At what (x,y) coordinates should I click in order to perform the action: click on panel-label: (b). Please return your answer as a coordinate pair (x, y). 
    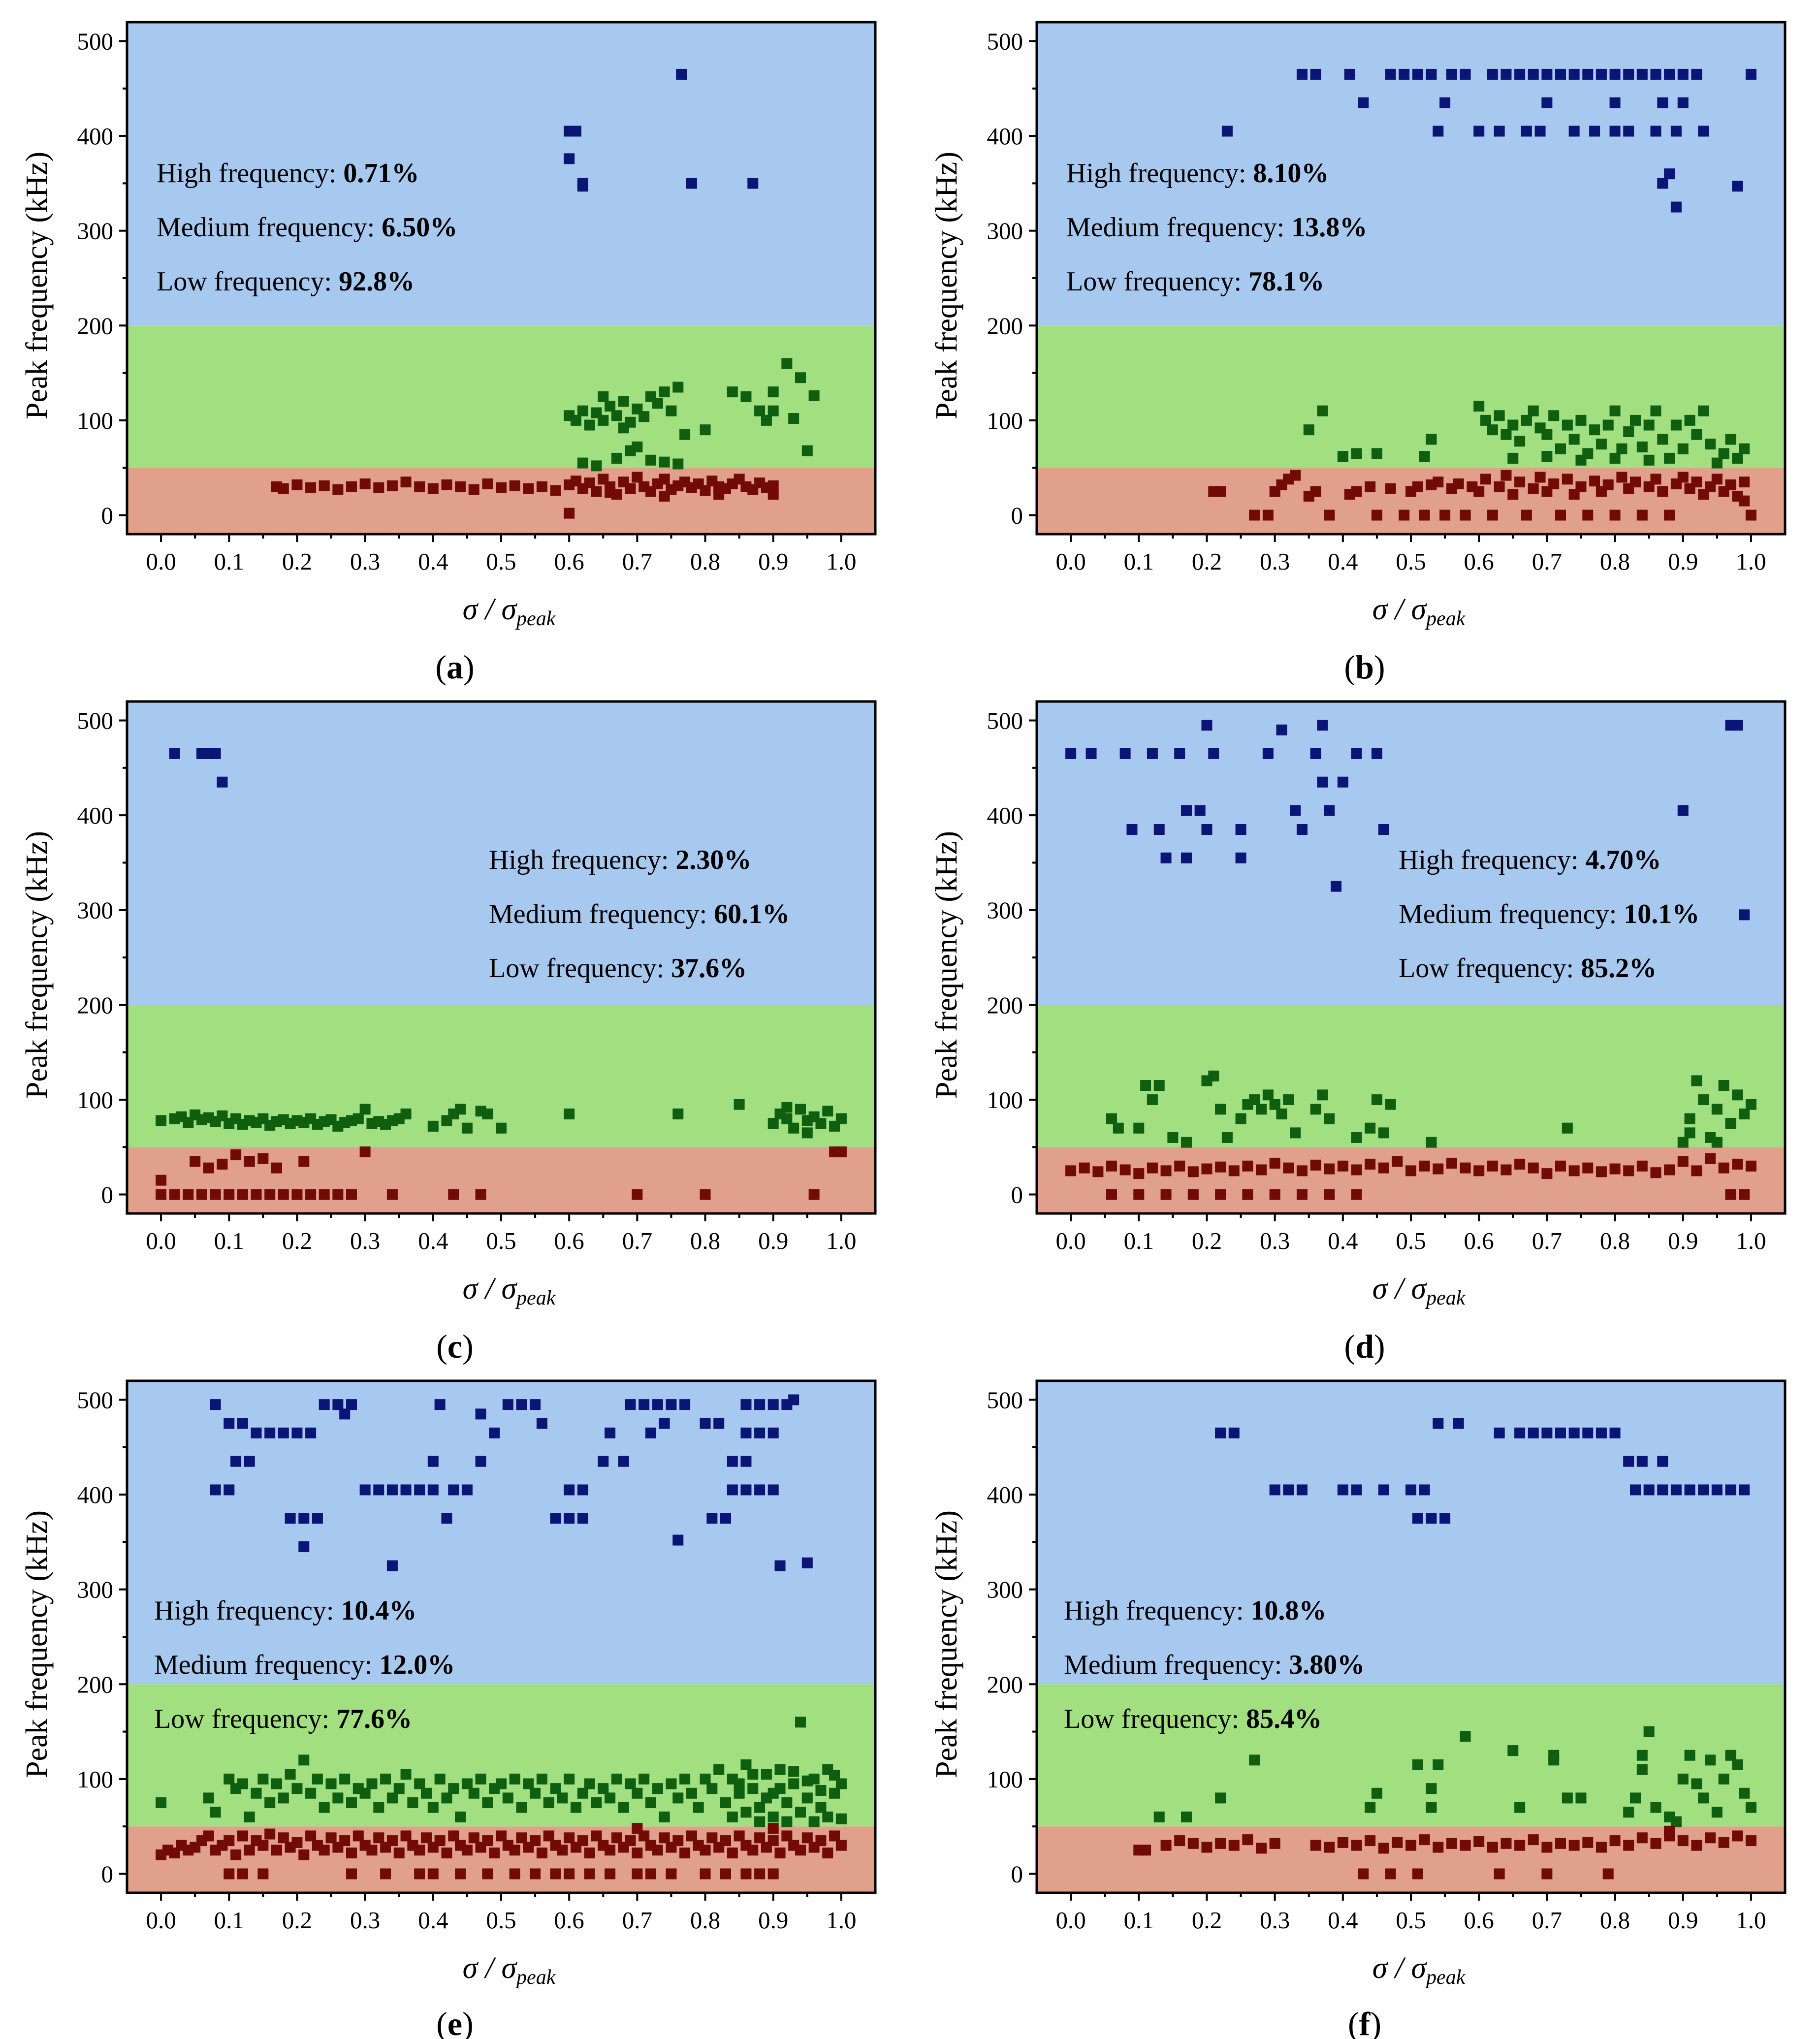
    Looking at the image, I should click on (1364, 667).